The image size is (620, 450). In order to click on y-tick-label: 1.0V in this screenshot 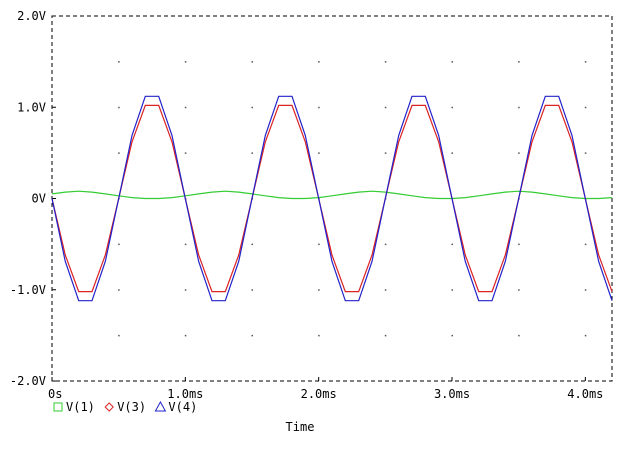, I will do `click(31, 107)`.